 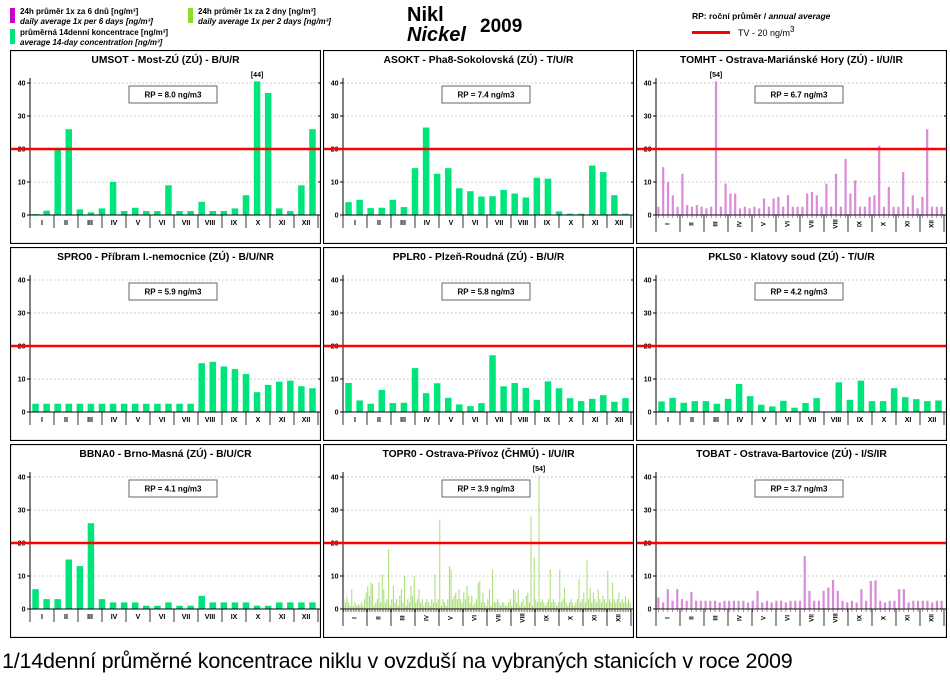 What do you see at coordinates (800, 95) in the screenshot?
I see `rp-label: RP = 6.7 ng/m3` at bounding box center [800, 95].